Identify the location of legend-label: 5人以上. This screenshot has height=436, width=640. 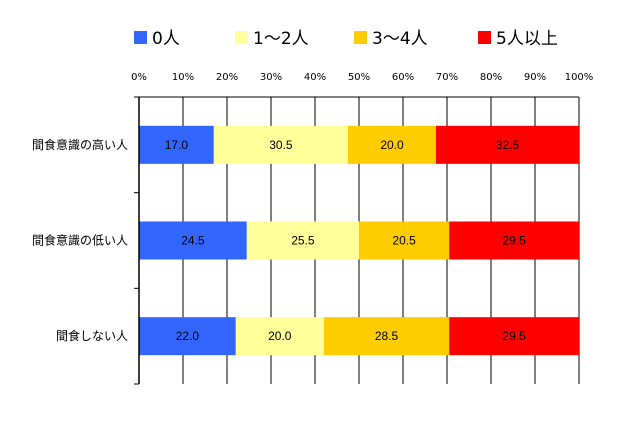
(527, 39).